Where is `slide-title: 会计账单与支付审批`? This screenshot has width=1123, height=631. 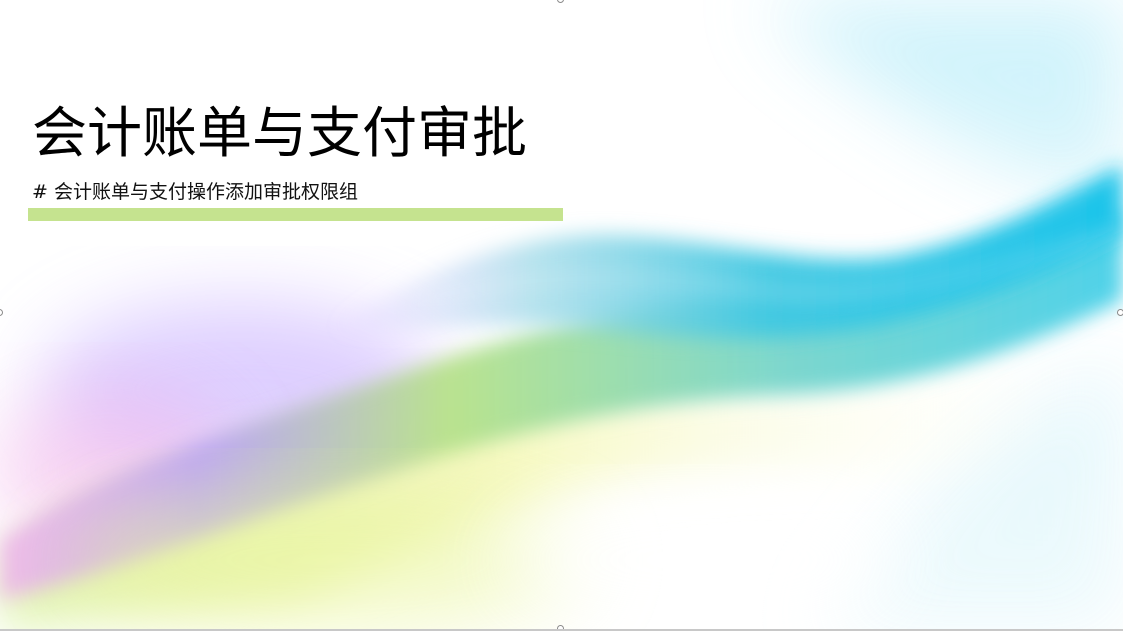
slide-title: 会计账单与支付审批 is located at coordinates (280, 133).